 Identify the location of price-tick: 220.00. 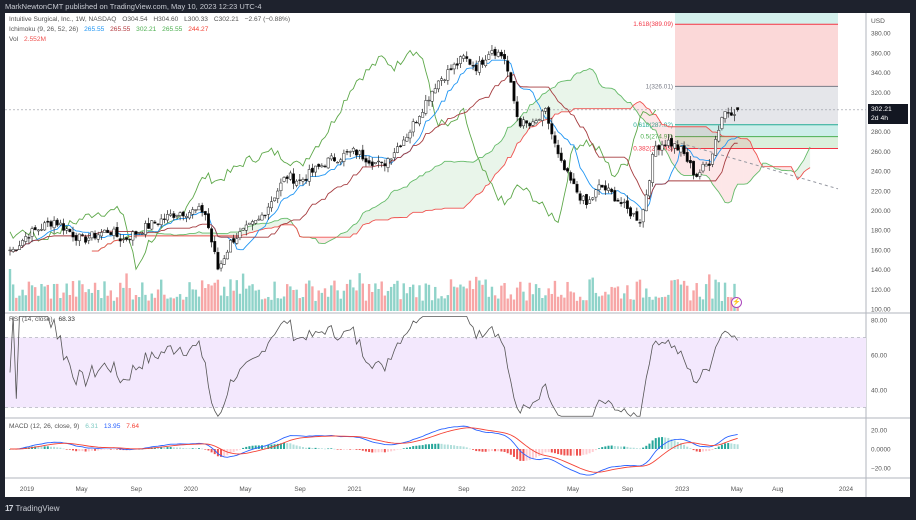
(881, 191).